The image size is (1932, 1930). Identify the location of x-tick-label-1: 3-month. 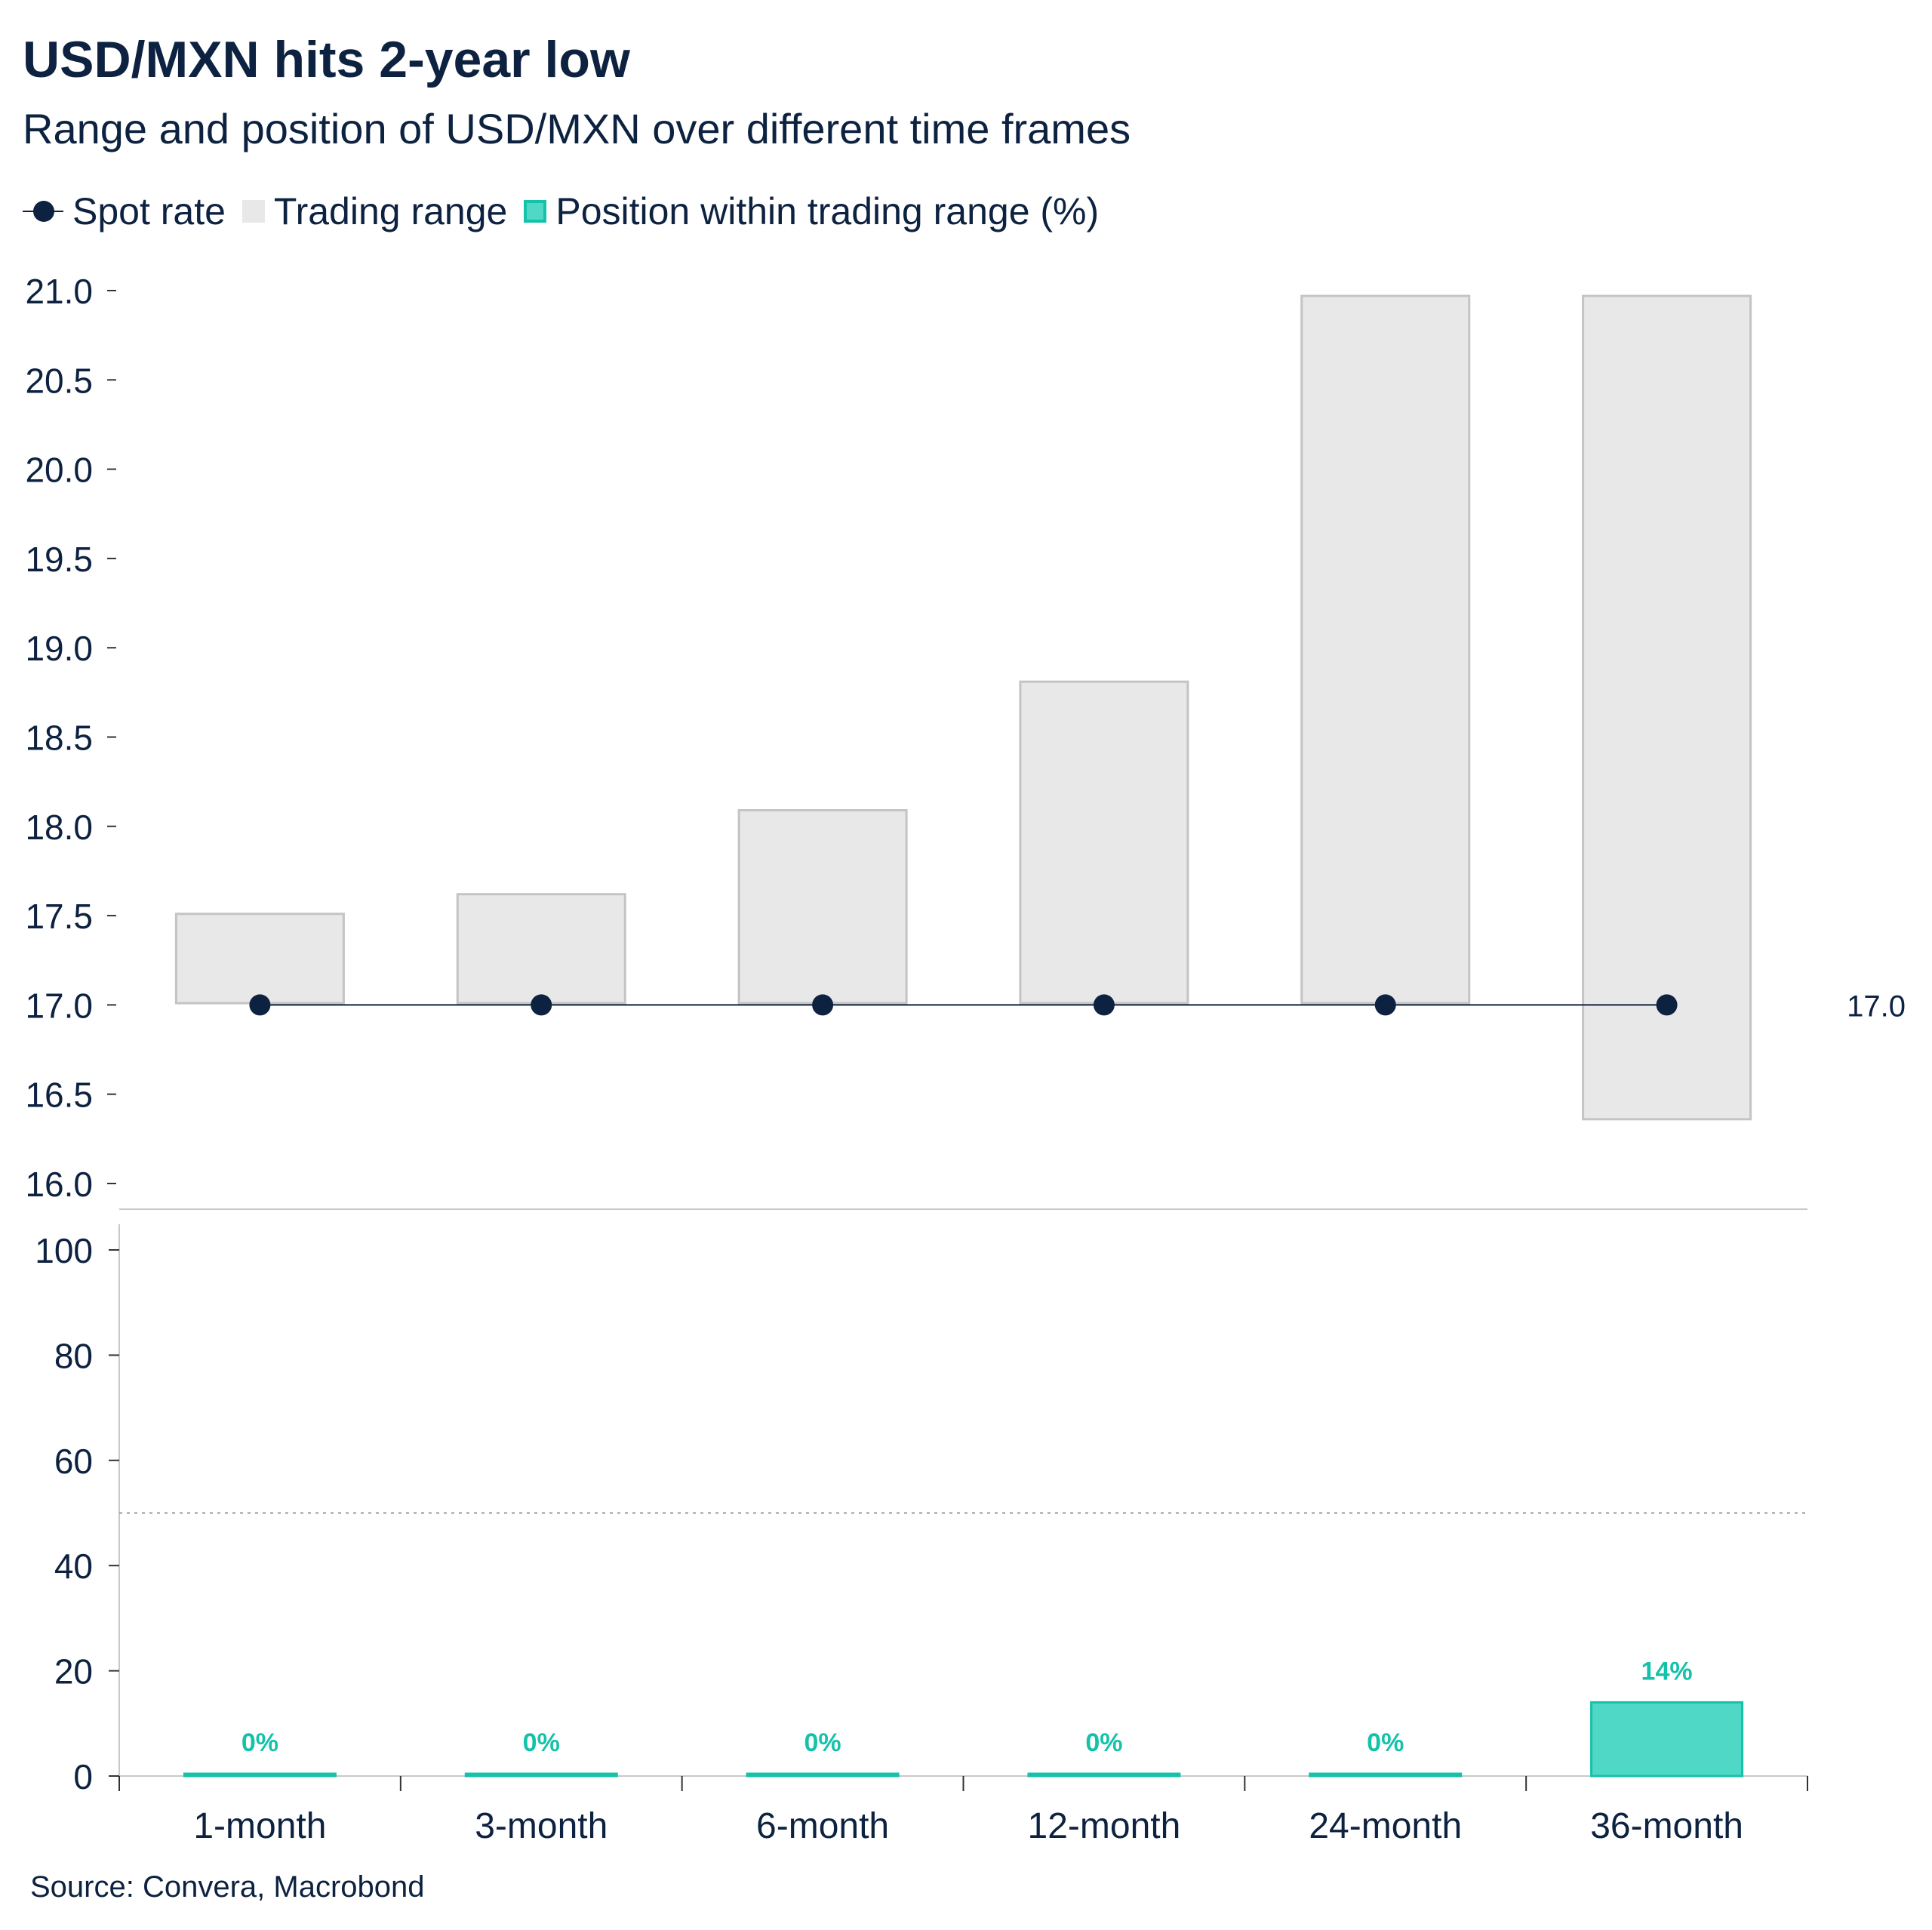
(541, 1826).